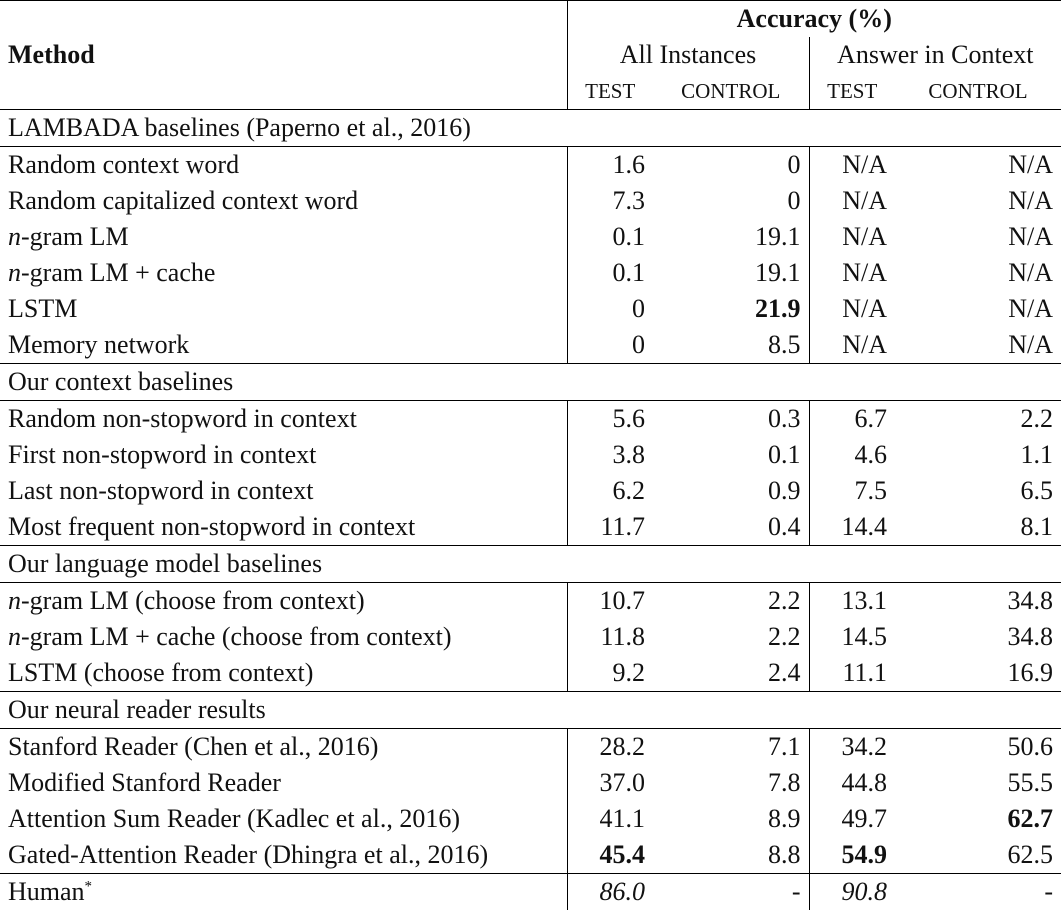 The width and height of the screenshot is (1061, 915). I want to click on value-cell: 7.1, so click(784, 746).